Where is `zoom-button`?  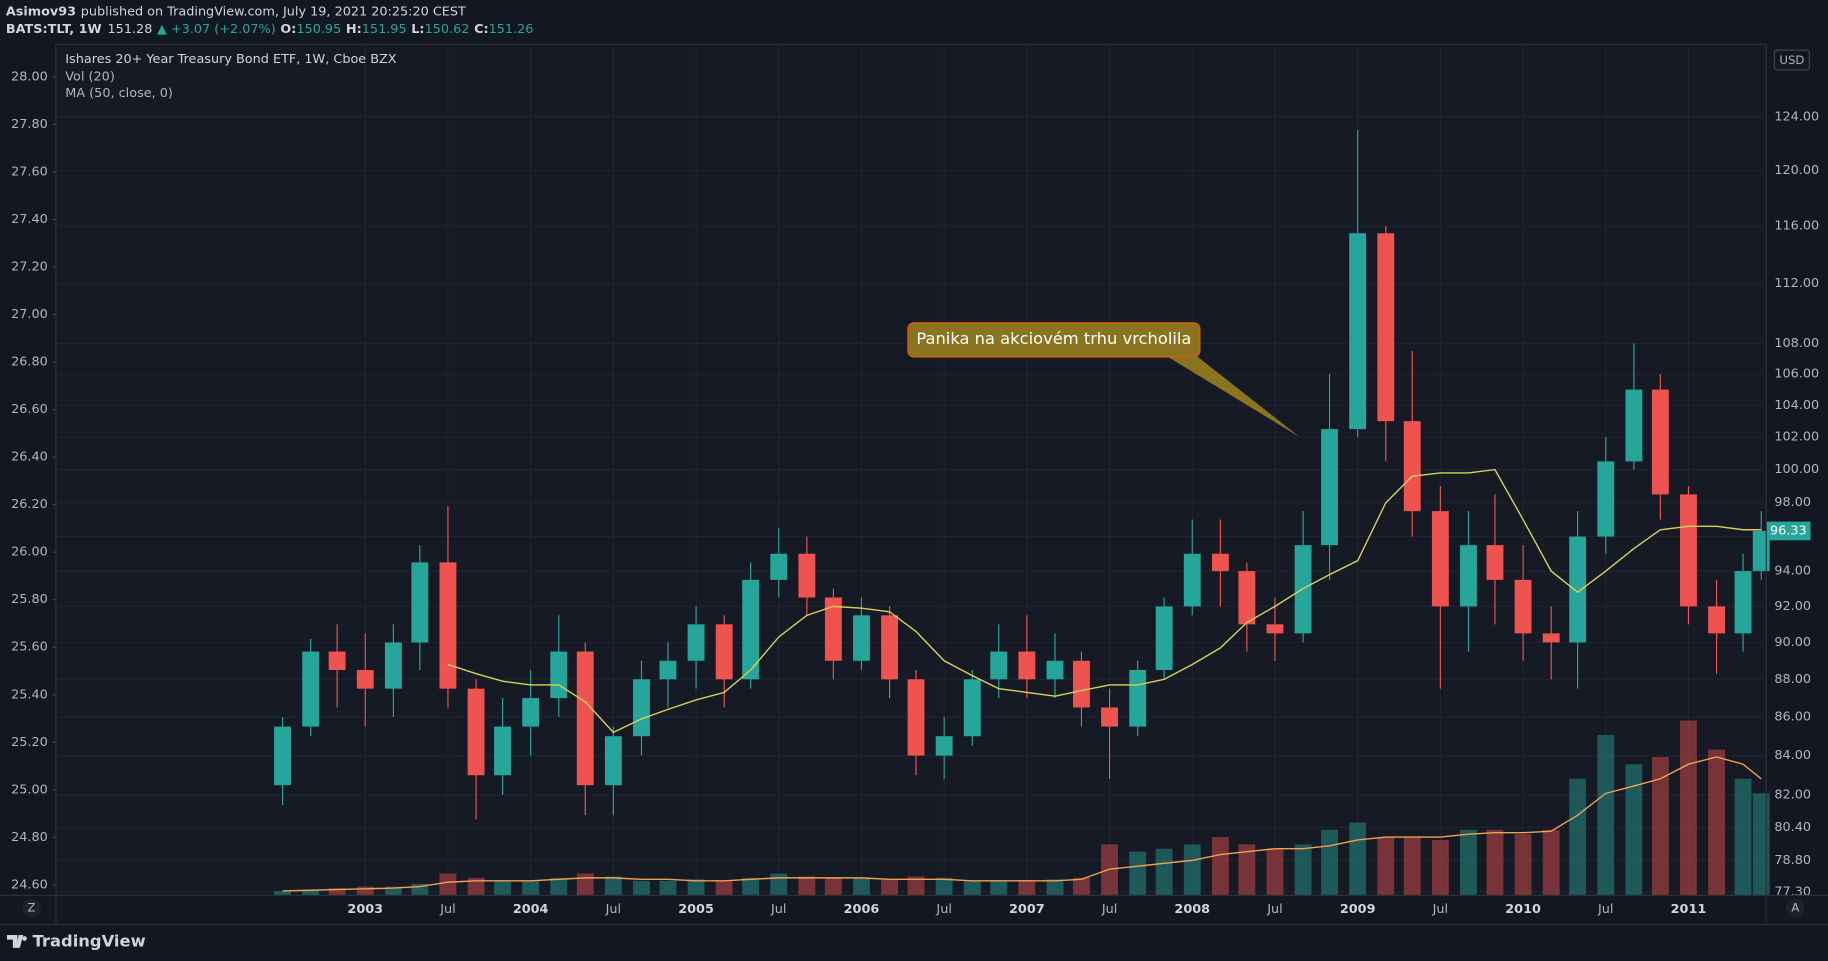 zoom-button is located at coordinates (31, 908).